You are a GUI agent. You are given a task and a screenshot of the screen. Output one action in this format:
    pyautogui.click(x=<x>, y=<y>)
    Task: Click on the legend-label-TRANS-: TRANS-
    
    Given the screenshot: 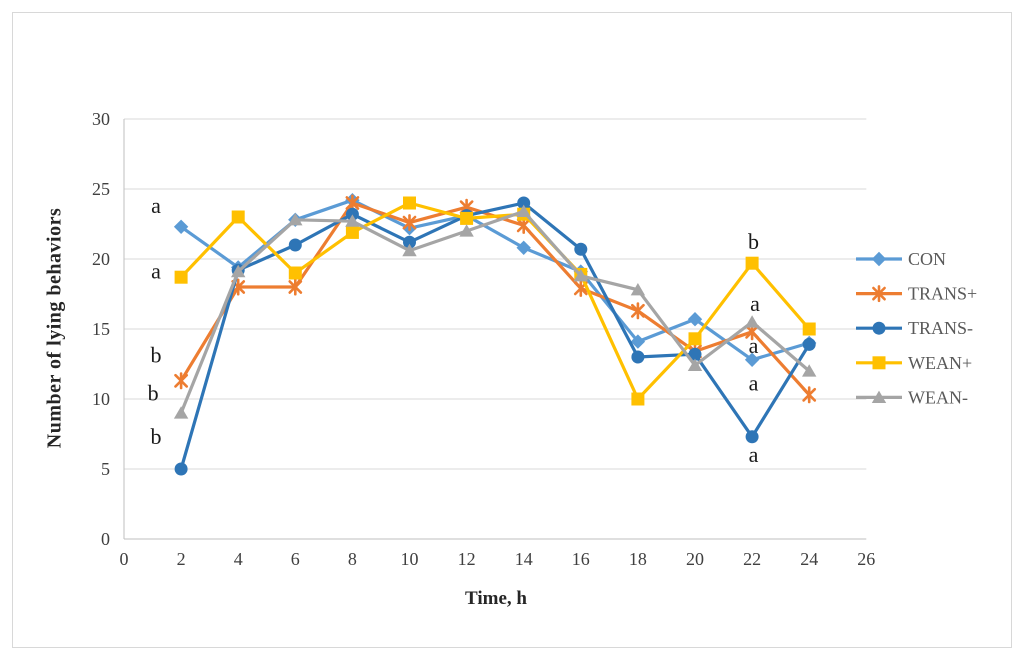 What is the action you would take?
    pyautogui.click(x=940, y=328)
    